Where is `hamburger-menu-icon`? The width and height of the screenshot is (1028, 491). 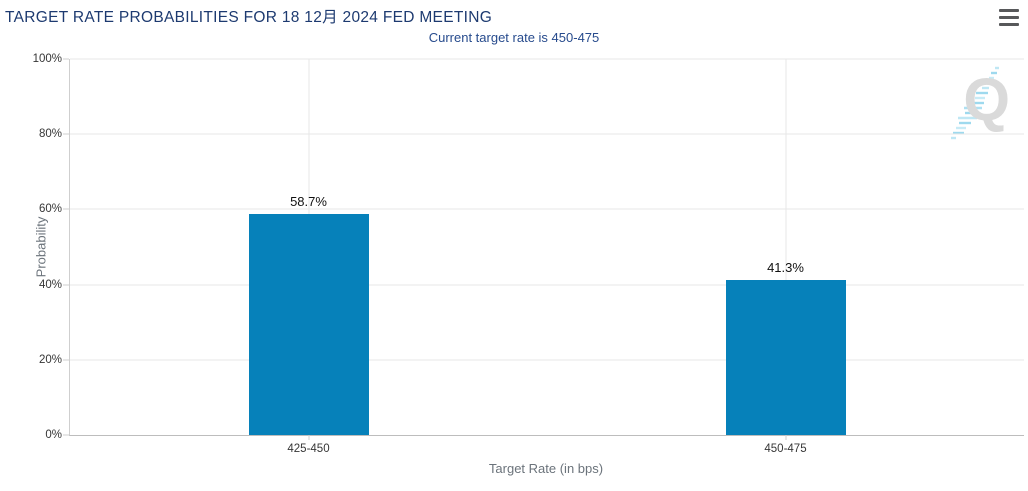
hamburger-menu-icon is located at coordinates (1009, 17).